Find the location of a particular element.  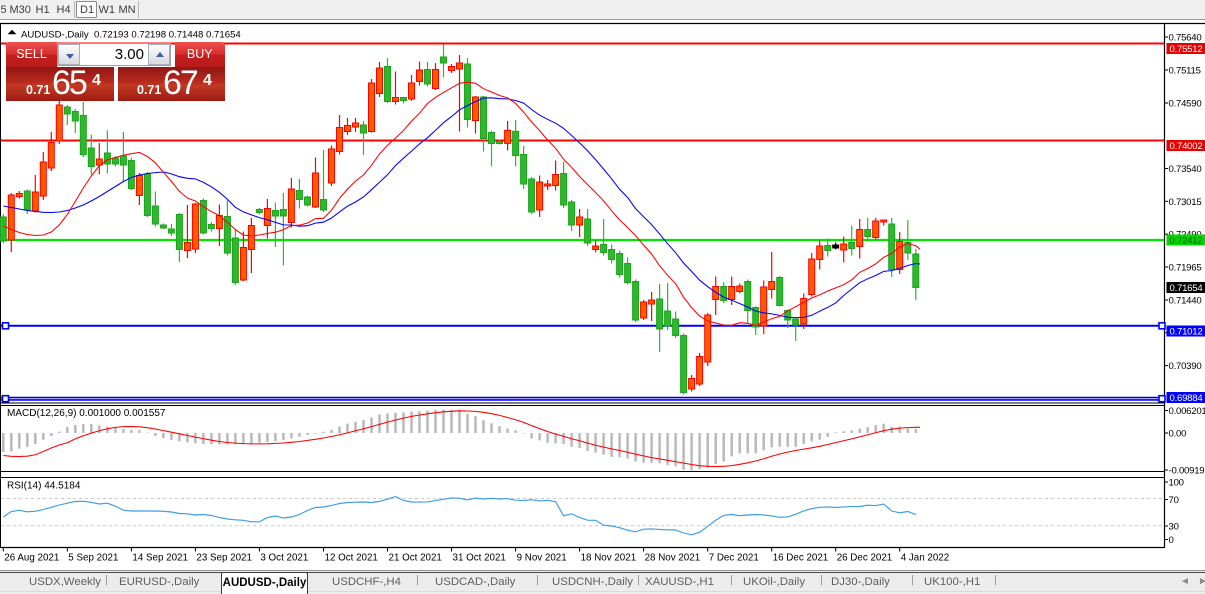

svg-text: 12 Oct 2021 is located at coordinates (351, 558).